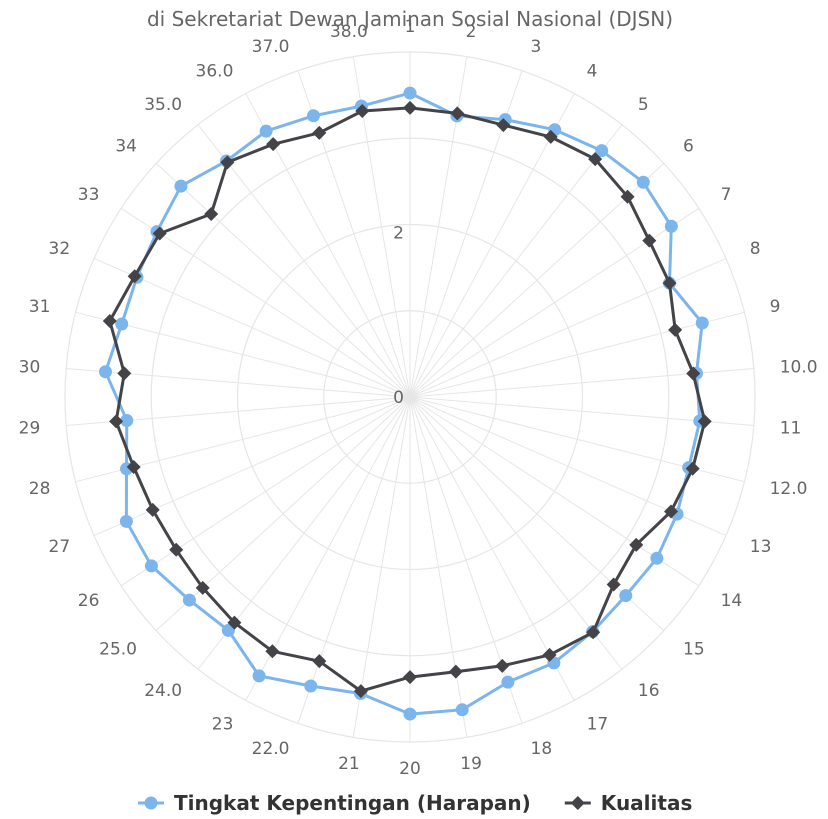  I want to click on legend-label: Tingkat Kepentingan (Harapan), so click(352, 803).